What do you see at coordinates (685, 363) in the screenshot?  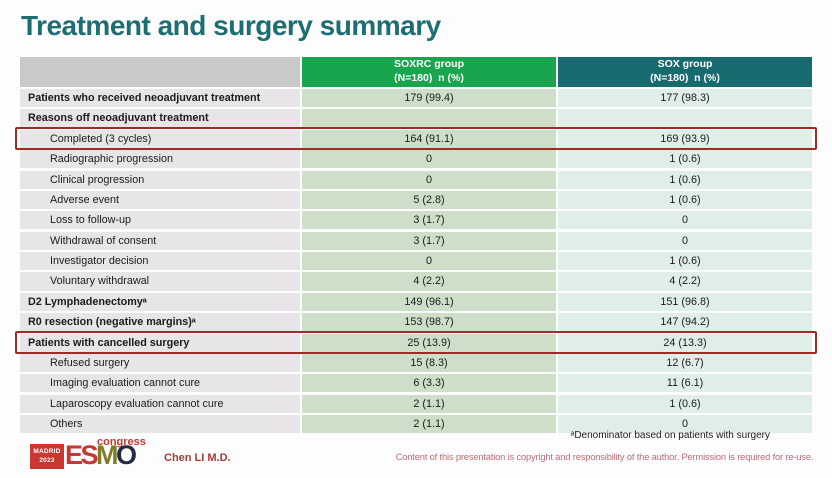 I see `sox-value-cell: 12 (6.7)` at bounding box center [685, 363].